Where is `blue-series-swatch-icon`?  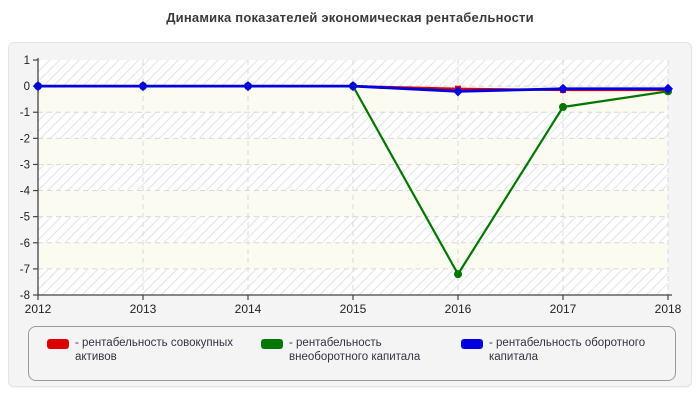 blue-series-swatch-icon is located at coordinates (472, 344).